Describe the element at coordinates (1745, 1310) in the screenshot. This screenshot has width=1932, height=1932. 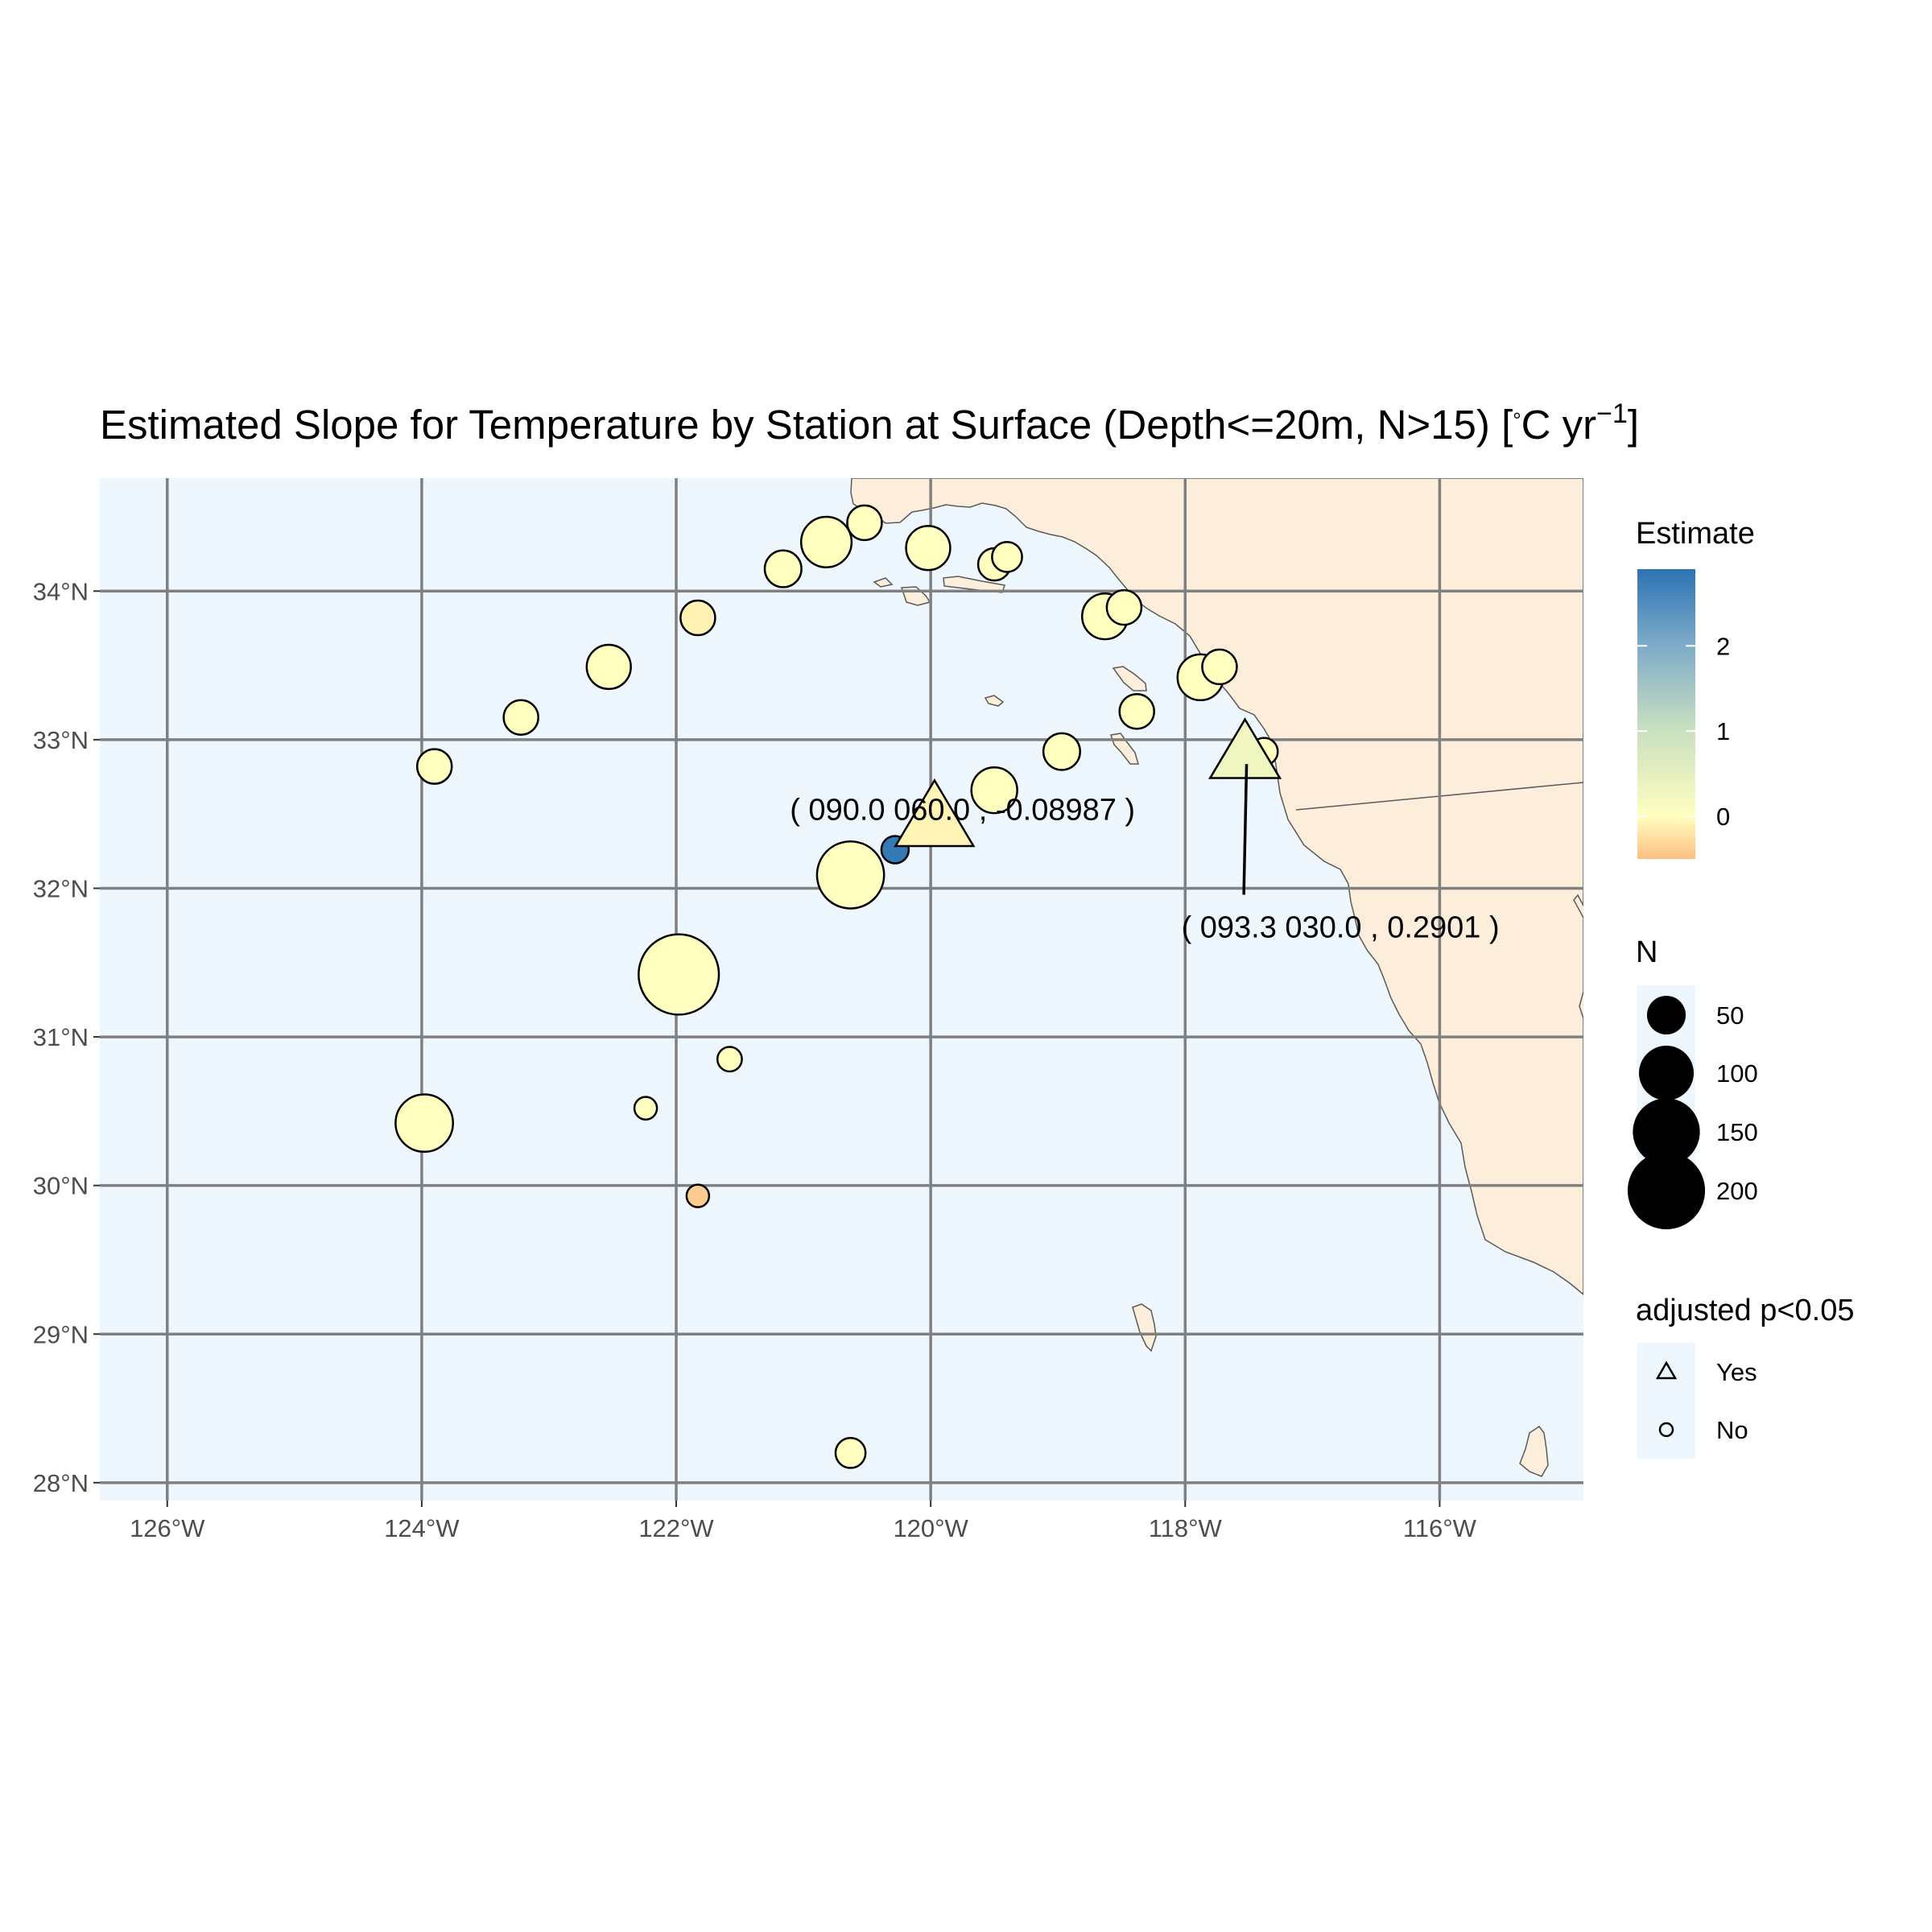
I see `legend-adjusted-title: adjusted p<0.05` at that location.